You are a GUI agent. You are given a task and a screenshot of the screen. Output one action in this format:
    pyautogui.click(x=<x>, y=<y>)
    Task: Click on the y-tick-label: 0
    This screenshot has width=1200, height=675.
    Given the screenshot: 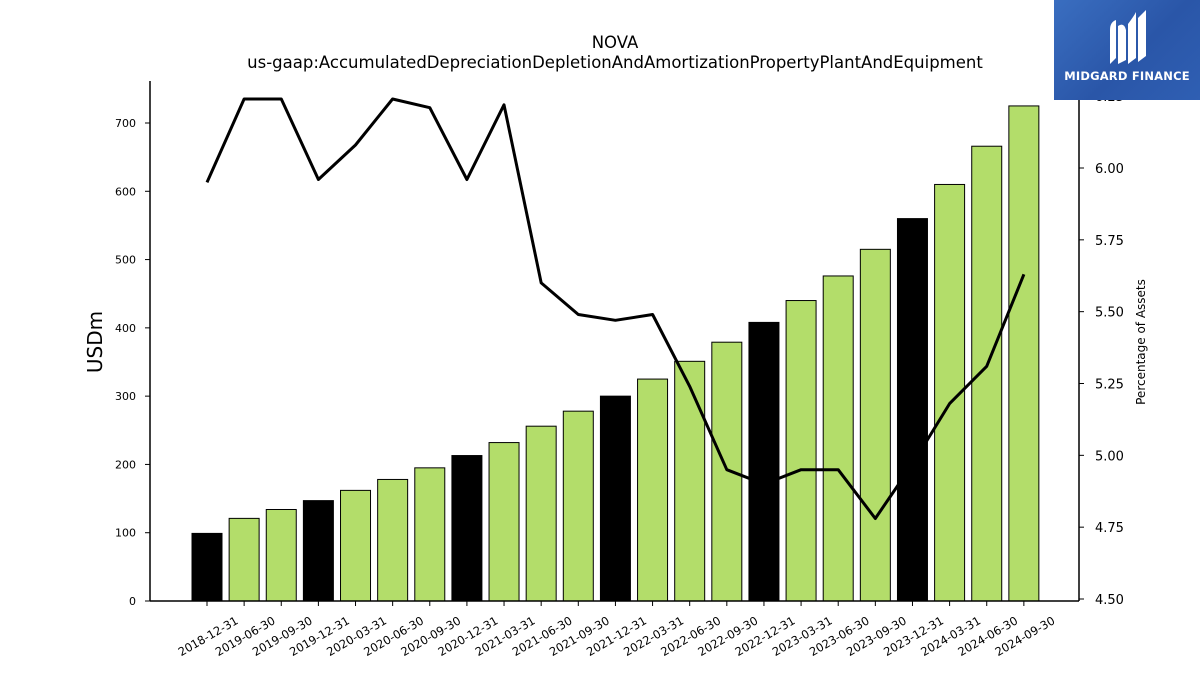 What is the action you would take?
    pyautogui.click(x=132, y=601)
    